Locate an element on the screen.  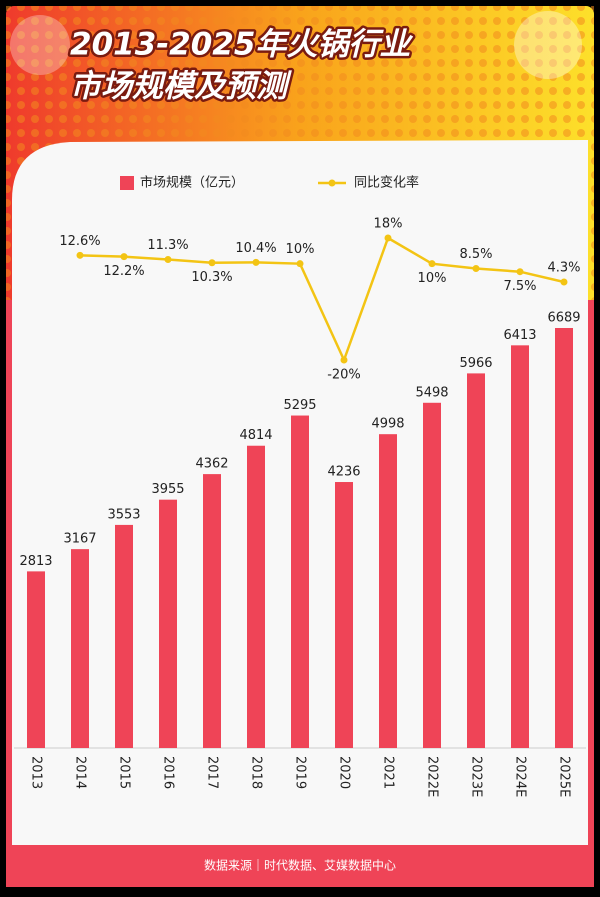
x-tick-label: 2025E is located at coordinates (564, 776).